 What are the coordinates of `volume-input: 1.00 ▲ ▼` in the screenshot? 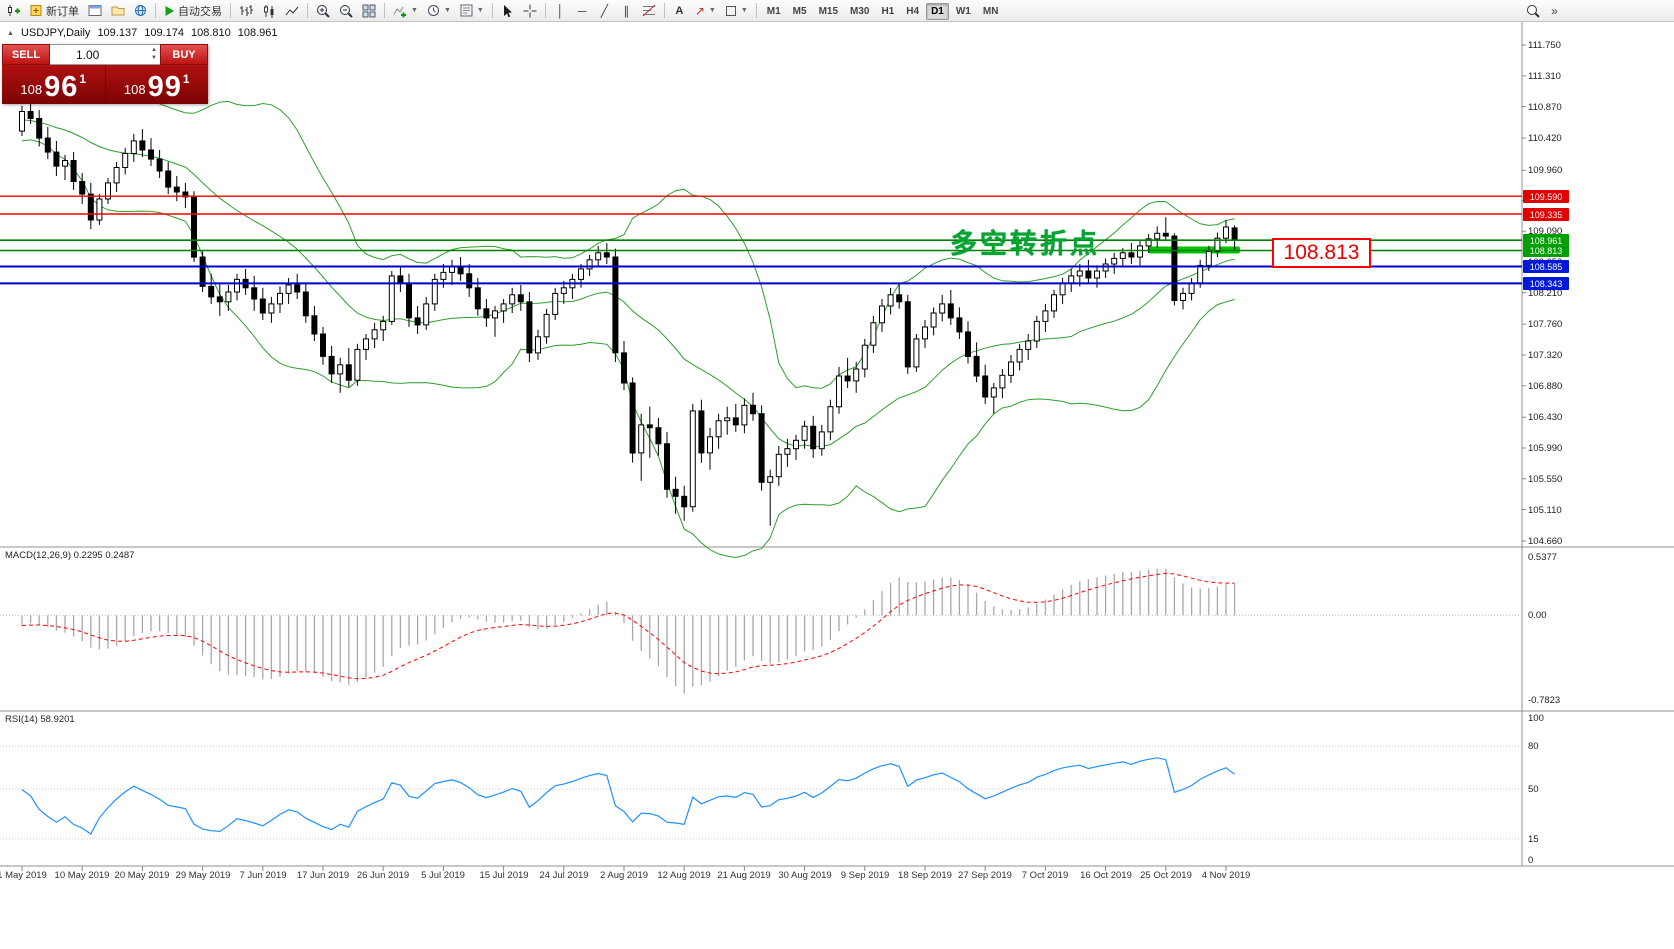 It's located at (105, 54).